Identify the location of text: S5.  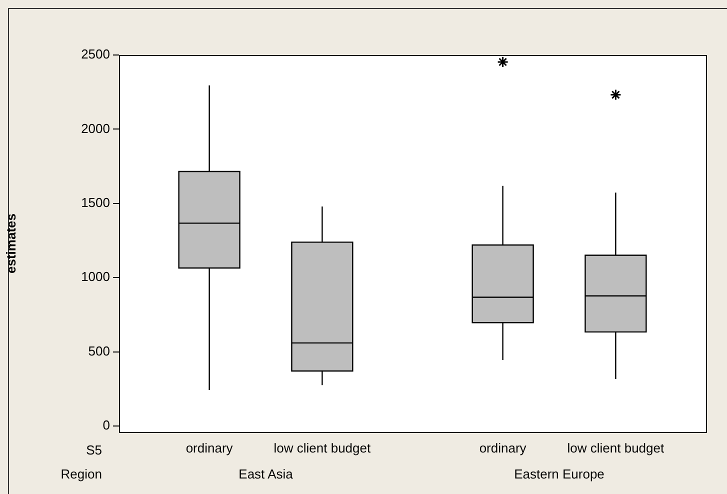
(94, 450).